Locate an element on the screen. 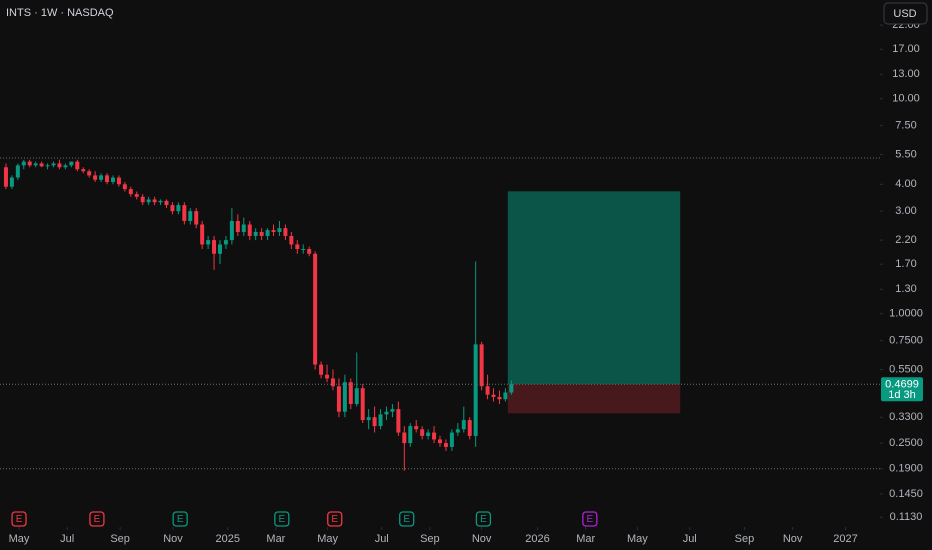 The height and width of the screenshot is (550, 932). currency-button is located at coordinates (905, 13).